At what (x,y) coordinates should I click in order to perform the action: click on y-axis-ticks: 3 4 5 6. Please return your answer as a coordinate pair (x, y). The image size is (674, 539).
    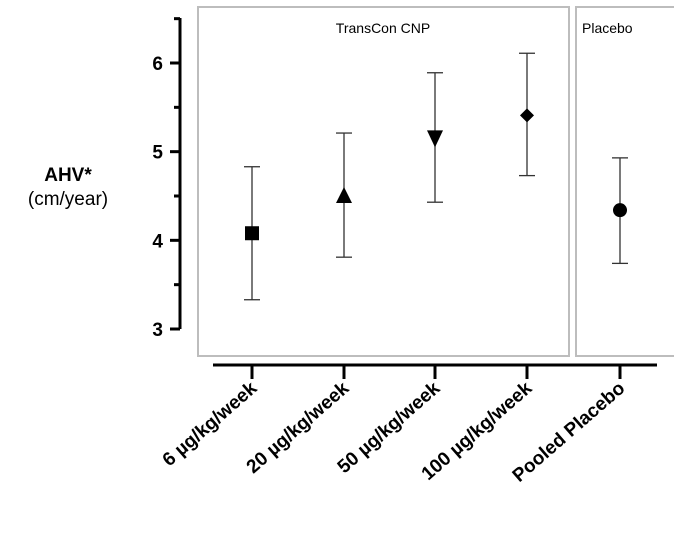
    Looking at the image, I should click on (166, 179).